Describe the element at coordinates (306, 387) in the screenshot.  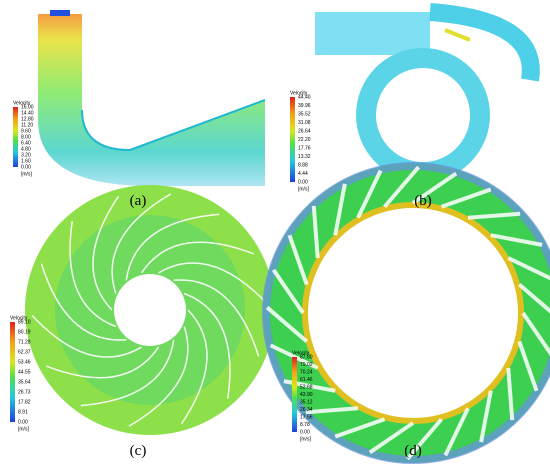
I see `legend-tick: 52.68` at that location.